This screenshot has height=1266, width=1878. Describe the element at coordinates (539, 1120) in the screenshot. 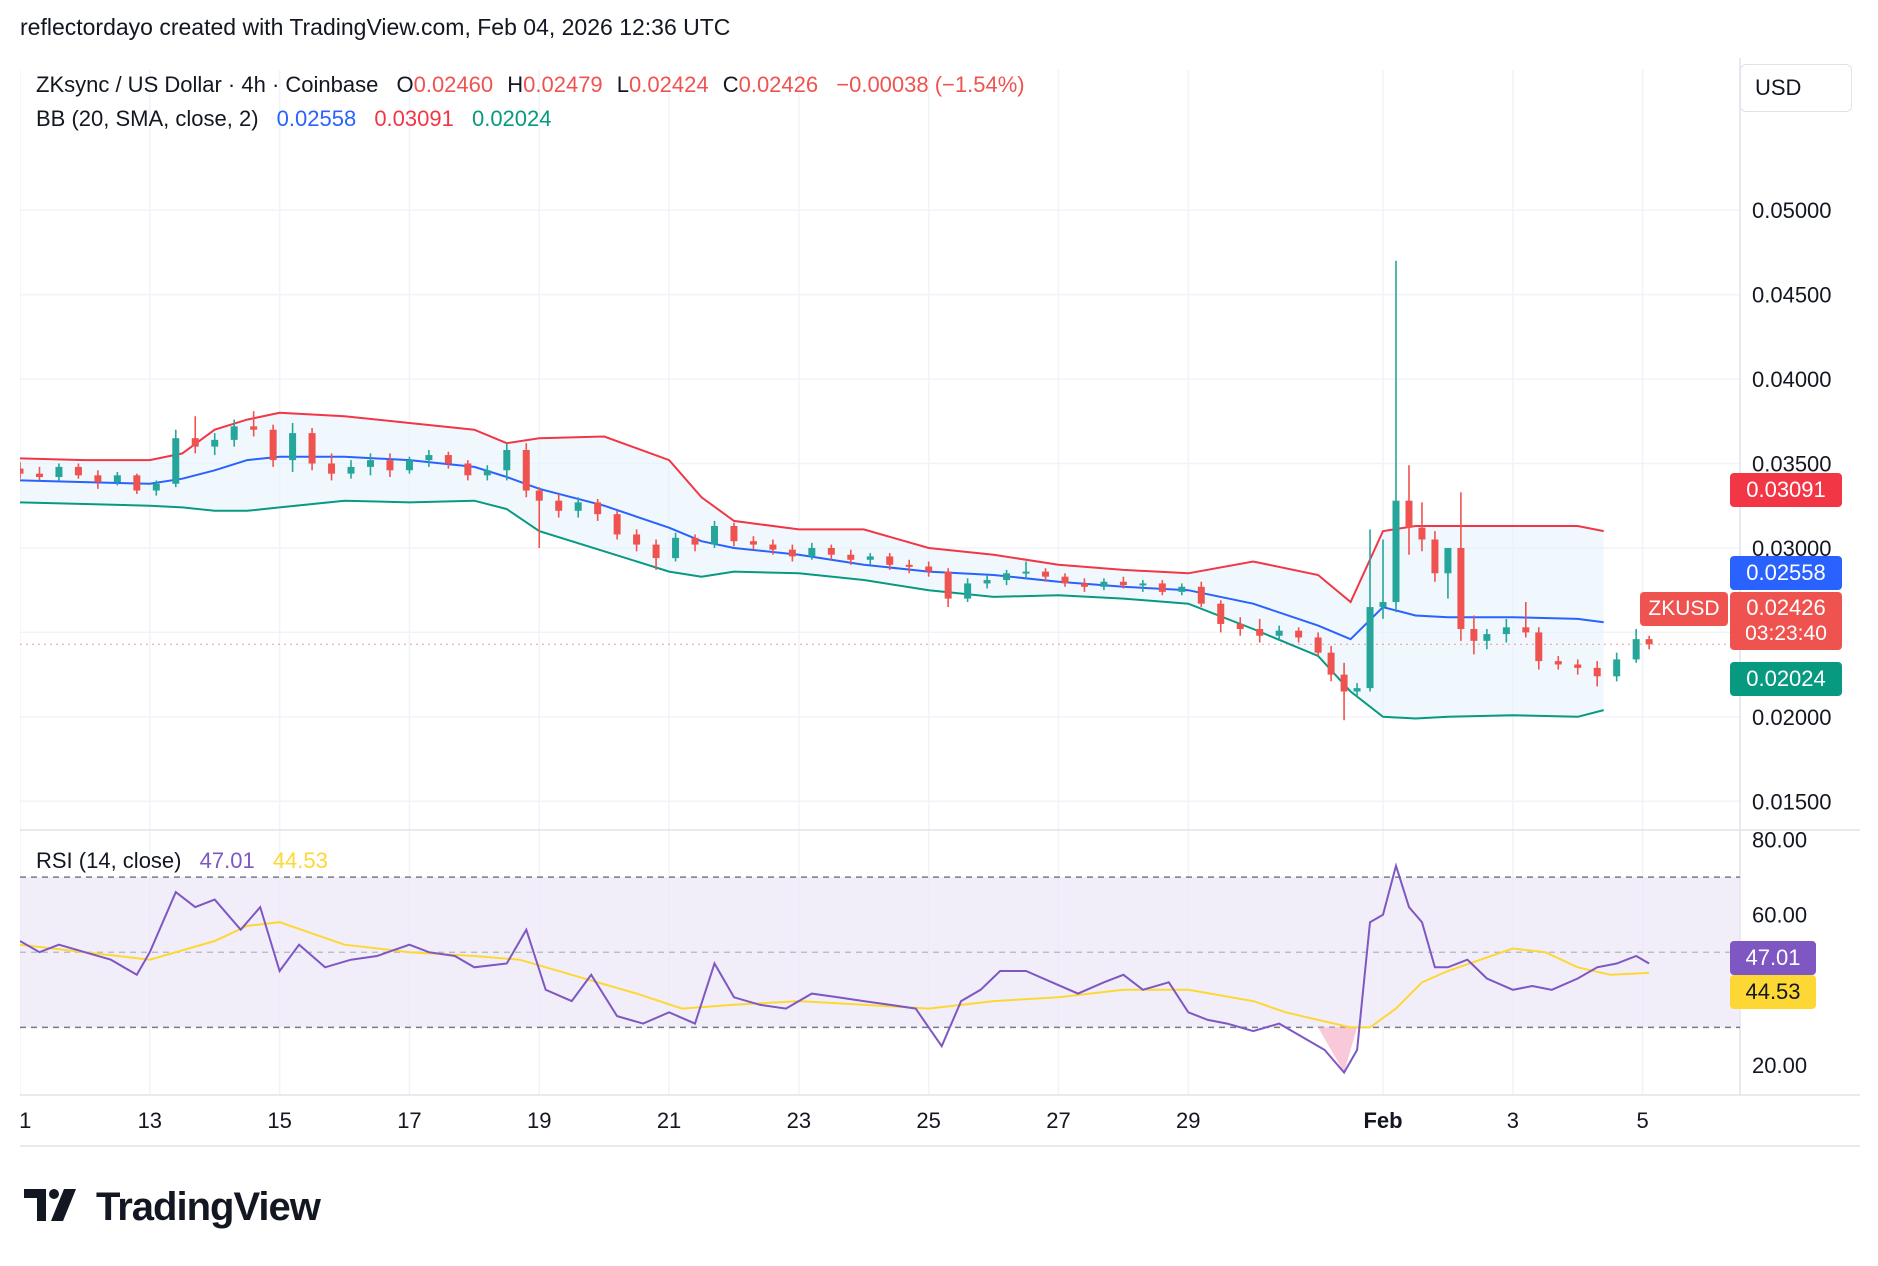

I see `time-tick-label: 19` at that location.